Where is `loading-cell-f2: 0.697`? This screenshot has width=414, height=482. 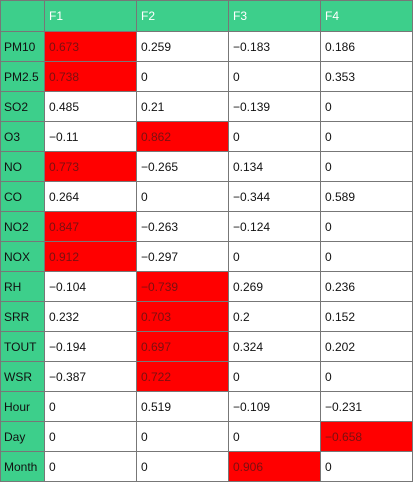 loading-cell-f2: 0.697 is located at coordinates (182, 346).